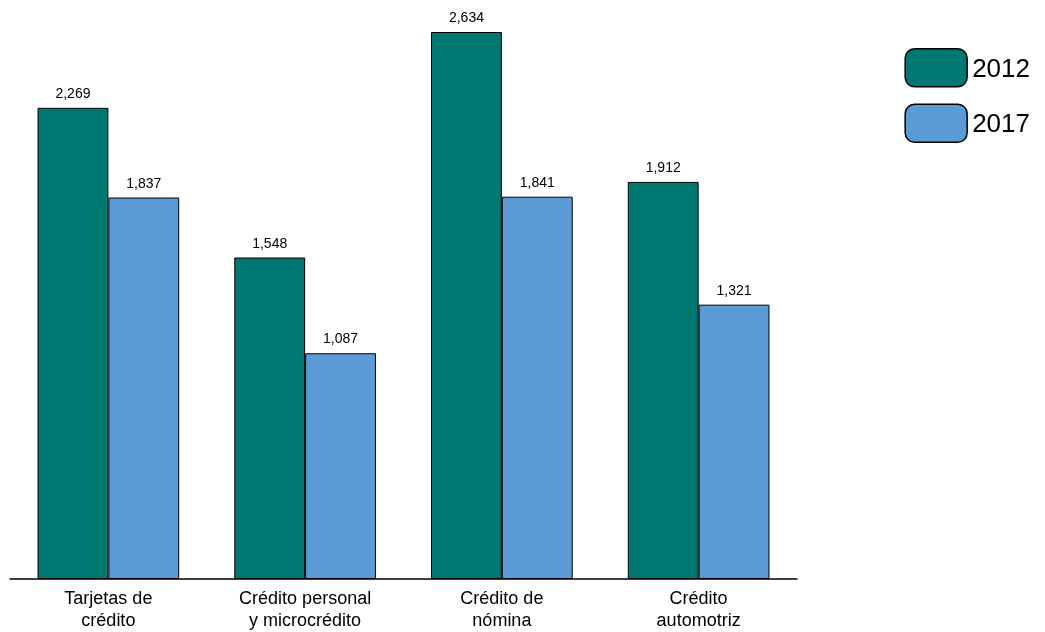 This screenshot has height=632, width=1045. Describe the element at coordinates (73, 92) in the screenshot. I see `data-label: 2,269` at that location.